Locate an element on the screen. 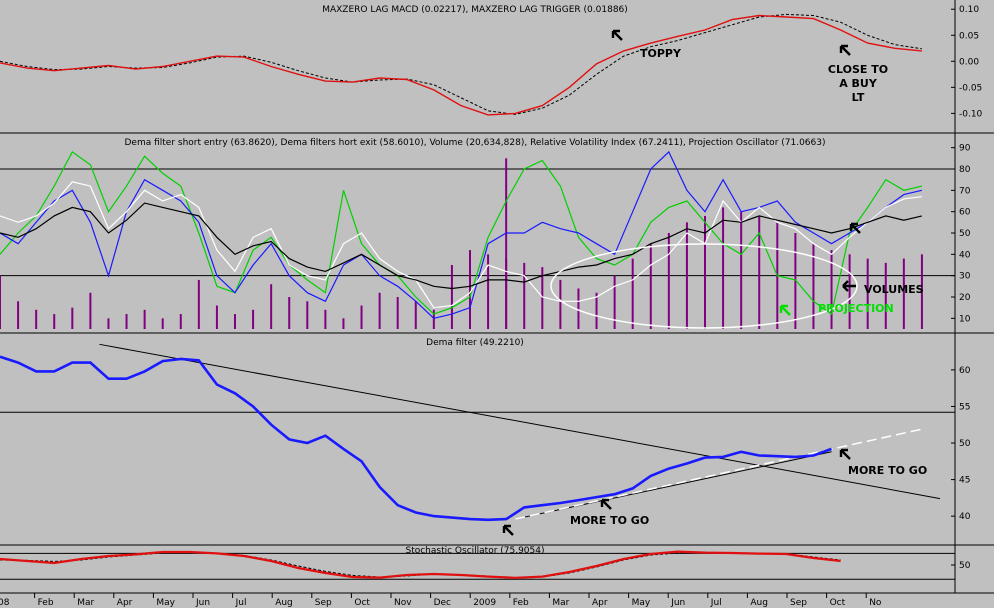 This screenshot has height=608, width=994. x-tick-label: Dec is located at coordinates (442, 603).